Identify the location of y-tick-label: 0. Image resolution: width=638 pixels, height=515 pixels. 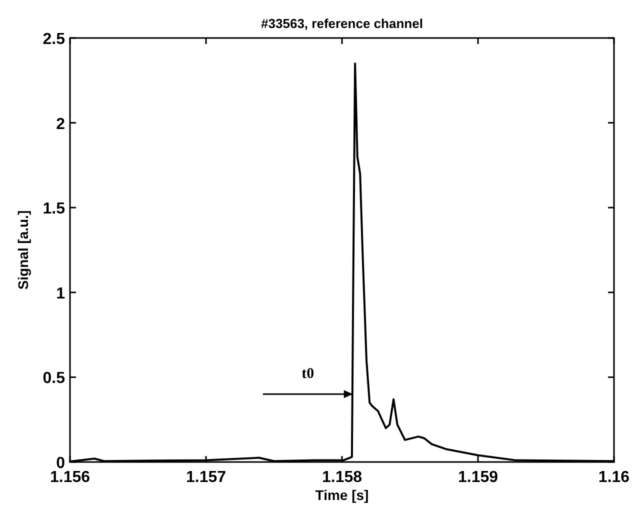
(61, 463).